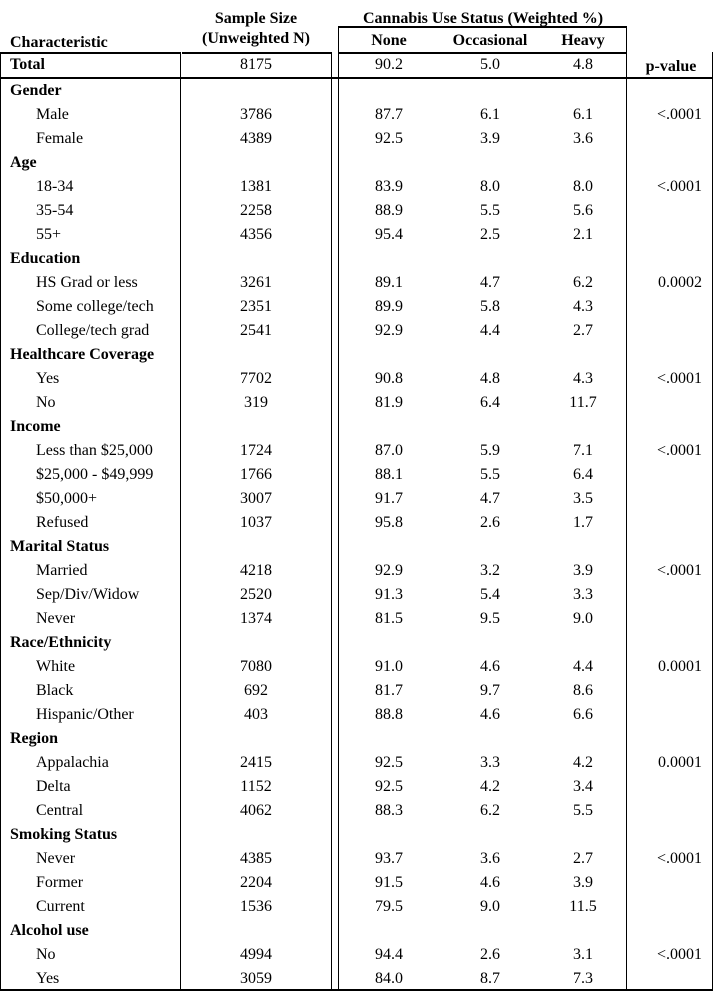 This screenshot has width=713, height=991. What do you see at coordinates (389, 402) in the screenshot?
I see `cell-none: 81.9` at bounding box center [389, 402].